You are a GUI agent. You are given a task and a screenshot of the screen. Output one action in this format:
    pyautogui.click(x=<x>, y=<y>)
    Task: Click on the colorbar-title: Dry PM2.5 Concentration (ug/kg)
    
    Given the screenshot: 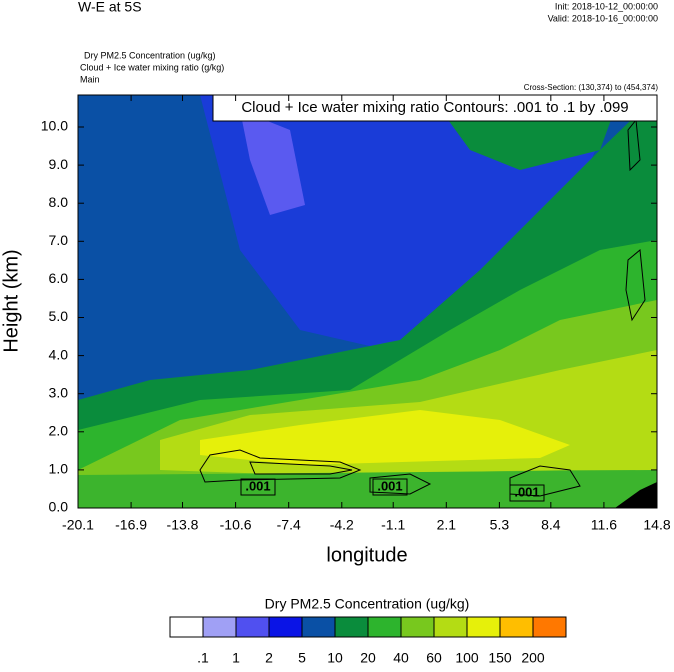 What is the action you would take?
    pyautogui.click(x=367, y=604)
    